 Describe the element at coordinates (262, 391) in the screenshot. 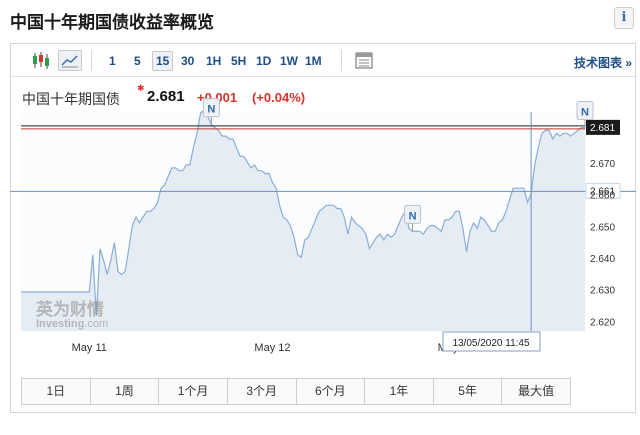

I see `range-3m: 3个月` at that location.